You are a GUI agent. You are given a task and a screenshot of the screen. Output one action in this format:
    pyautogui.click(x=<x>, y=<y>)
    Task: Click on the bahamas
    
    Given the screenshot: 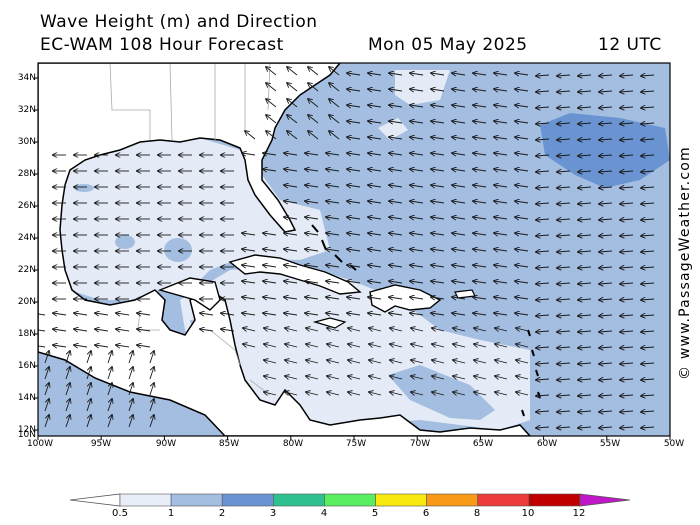 What is the action you would take?
    pyautogui.click(x=334, y=247)
    